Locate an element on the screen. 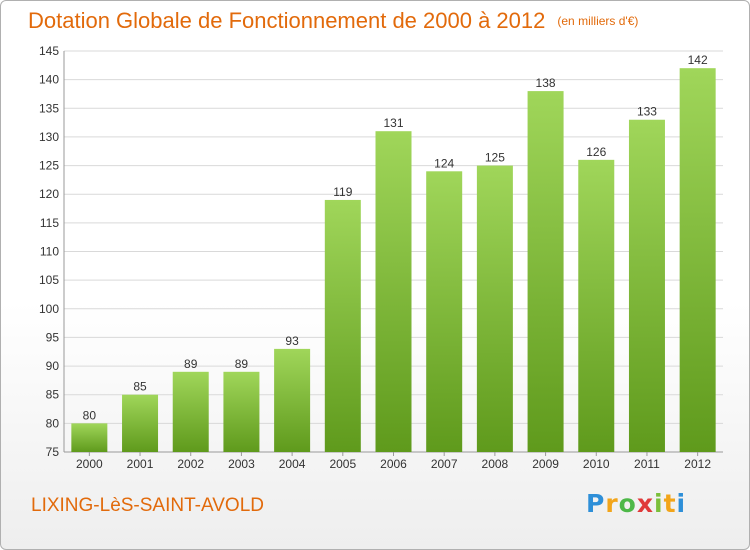 This screenshot has width=750, height=550. y-tick-label: 95 is located at coordinates (53, 337).